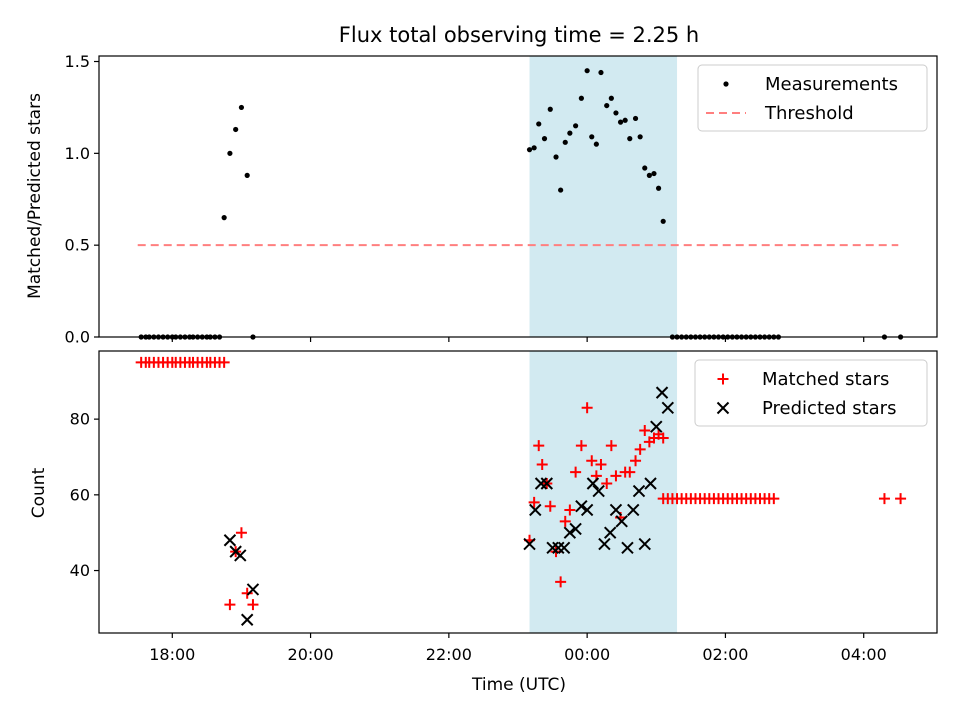 This screenshot has height=720, width=960. Describe the element at coordinates (726, 84) in the screenshot. I see `legend-dot-icon` at that location.